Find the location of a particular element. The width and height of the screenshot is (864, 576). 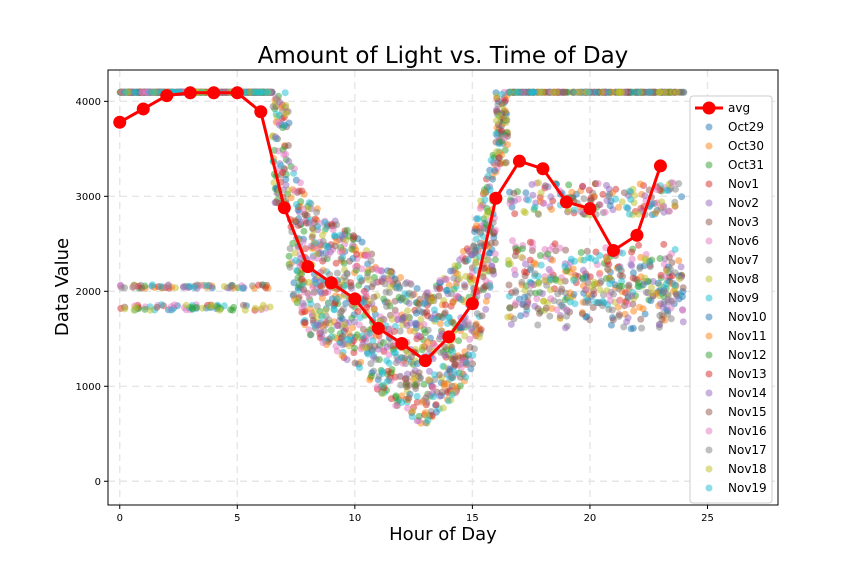

legend-label: Nov3 is located at coordinates (743, 222).